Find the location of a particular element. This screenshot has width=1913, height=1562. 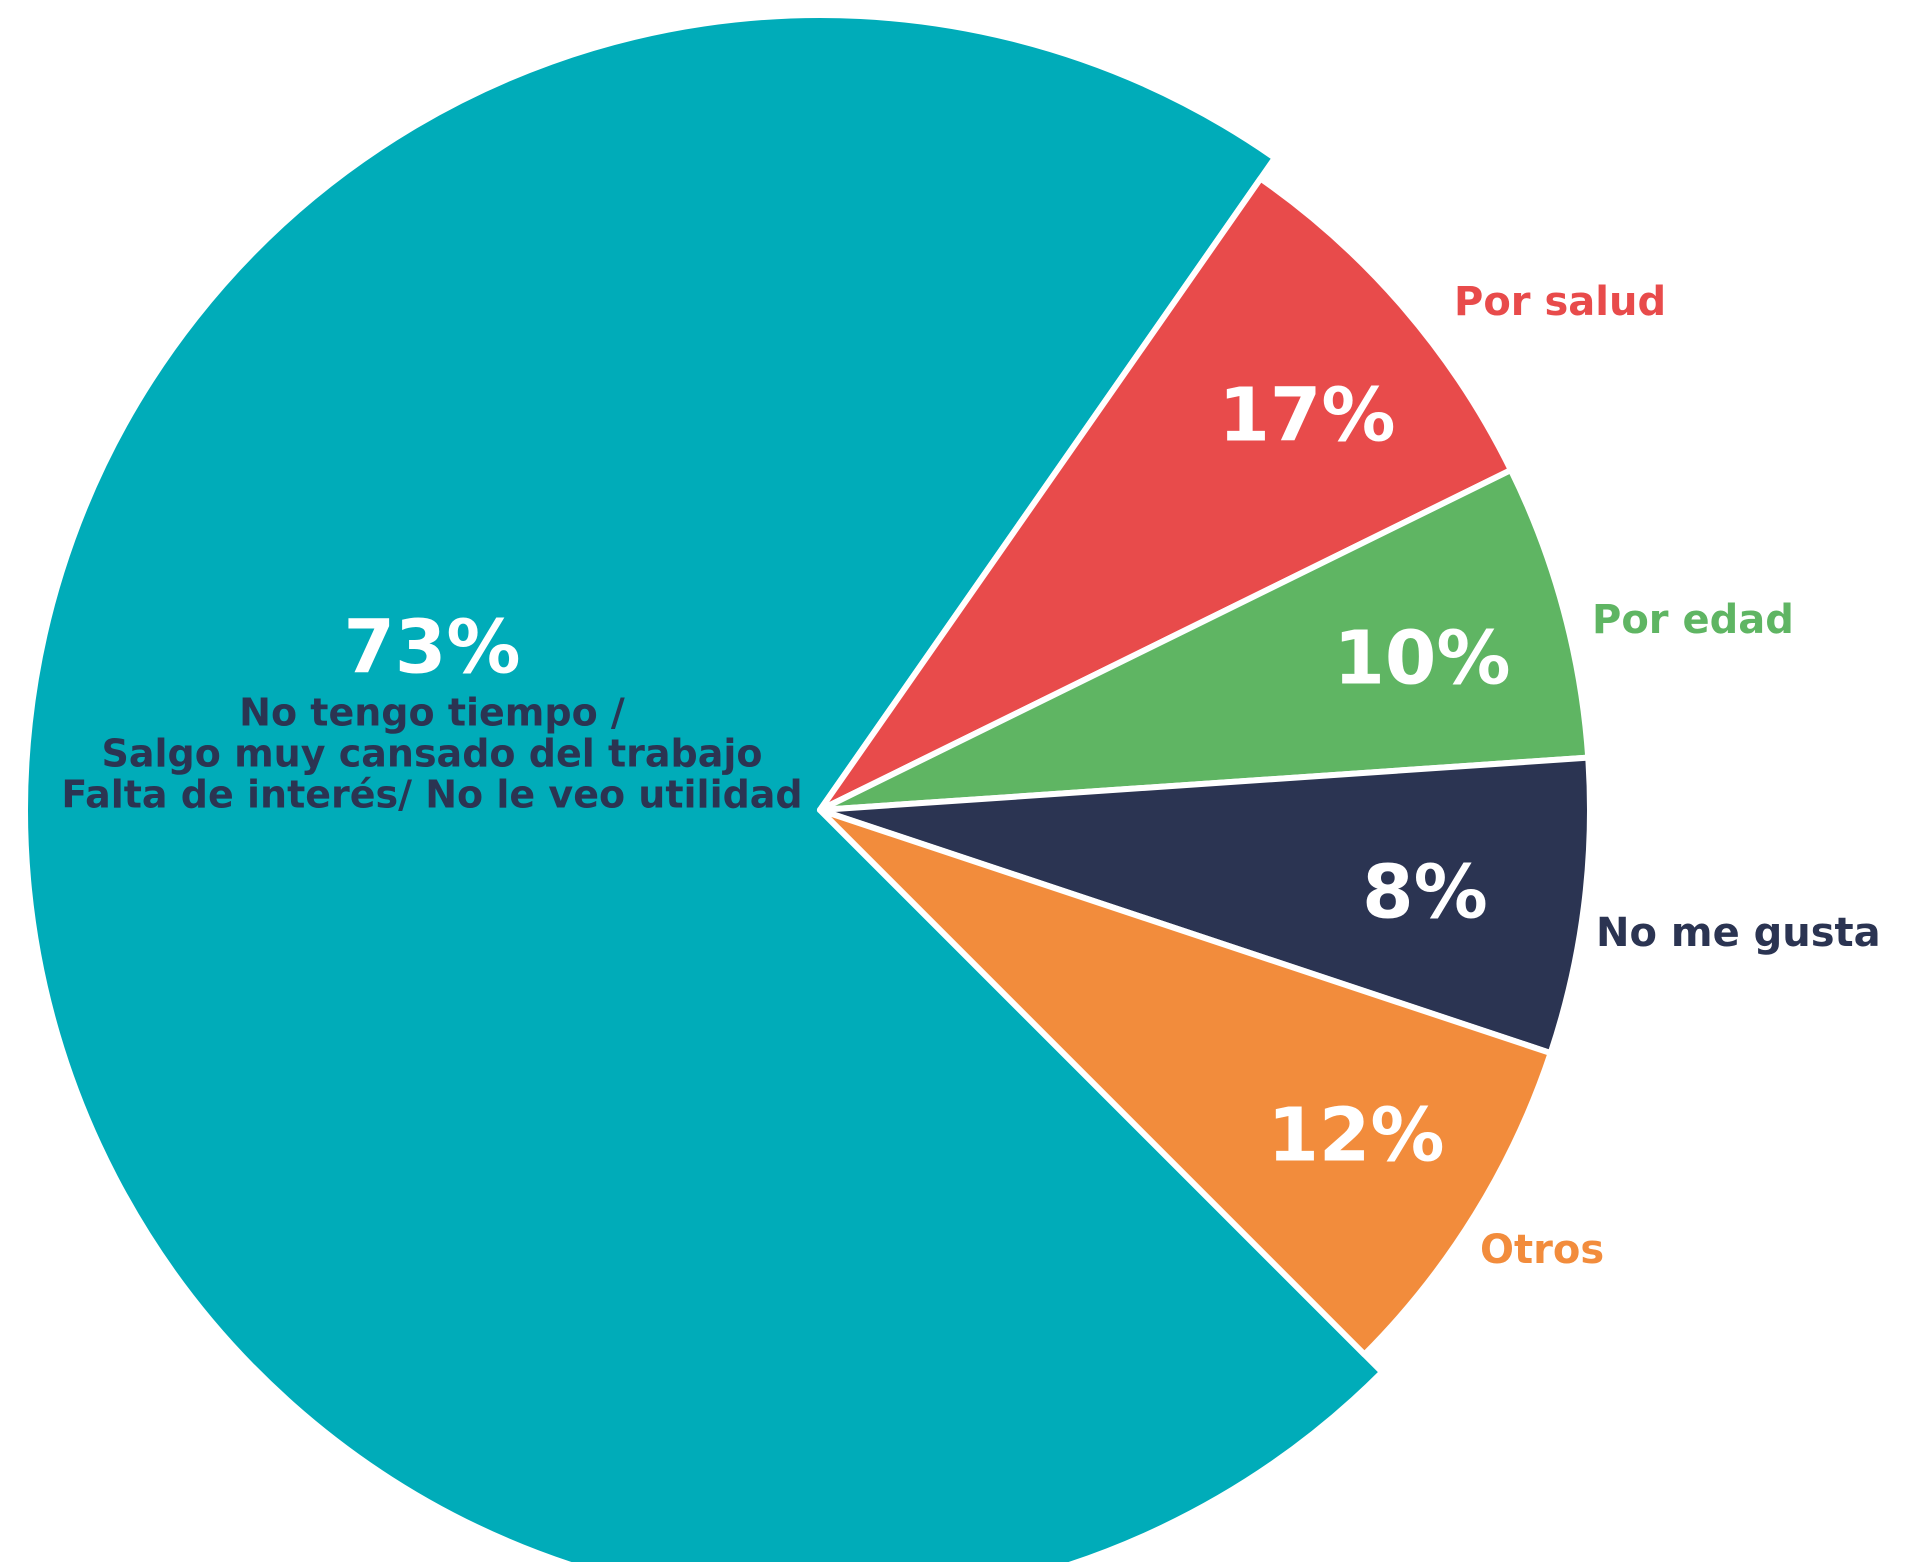

value-label-no-tengo-tiempo: 73% is located at coordinates (431, 648).